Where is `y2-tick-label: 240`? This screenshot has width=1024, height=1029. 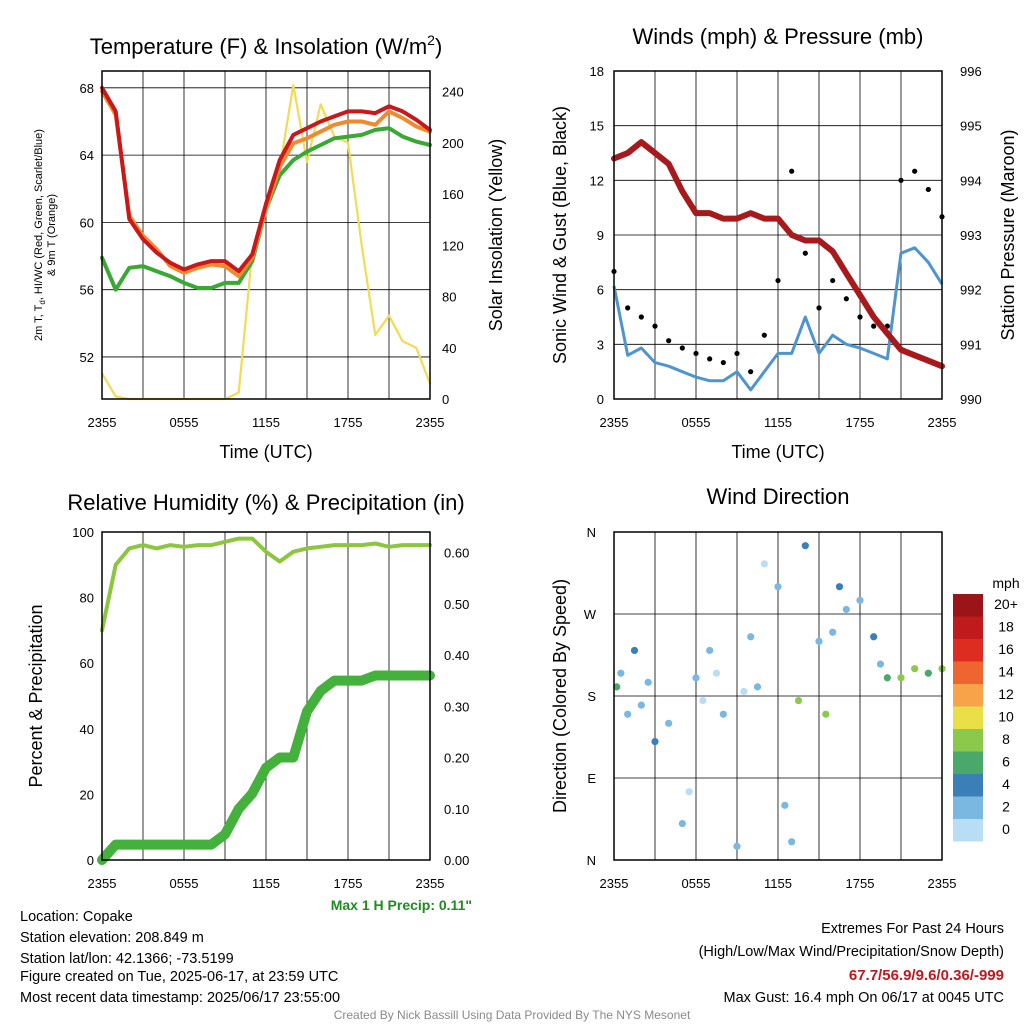
y2-tick-label: 240 is located at coordinates (453, 92).